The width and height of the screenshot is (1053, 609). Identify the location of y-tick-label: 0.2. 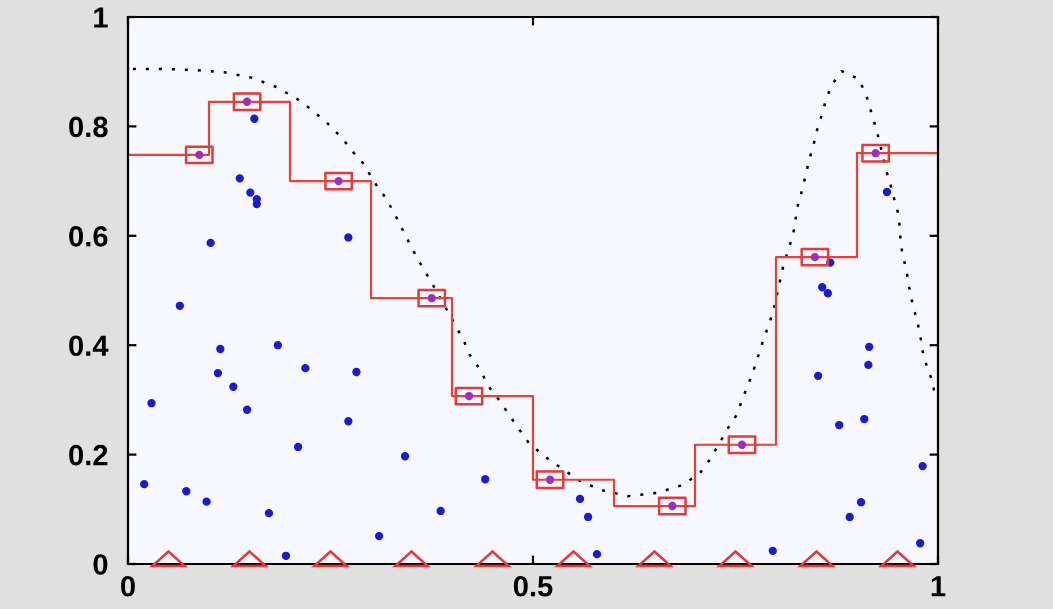
(88, 455).